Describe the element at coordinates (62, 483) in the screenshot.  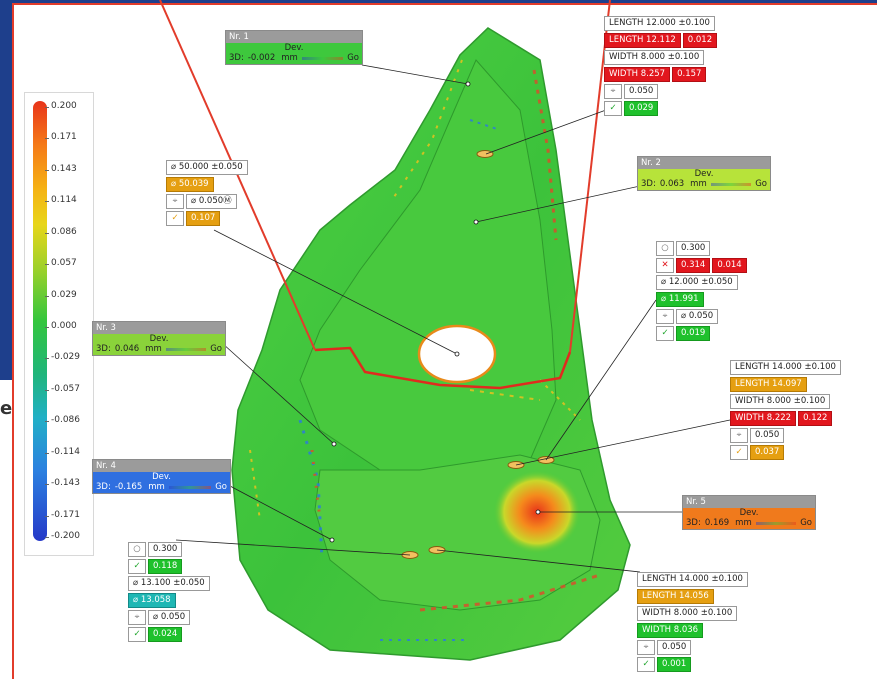
I see `legend-tick: -0.143` at that location.